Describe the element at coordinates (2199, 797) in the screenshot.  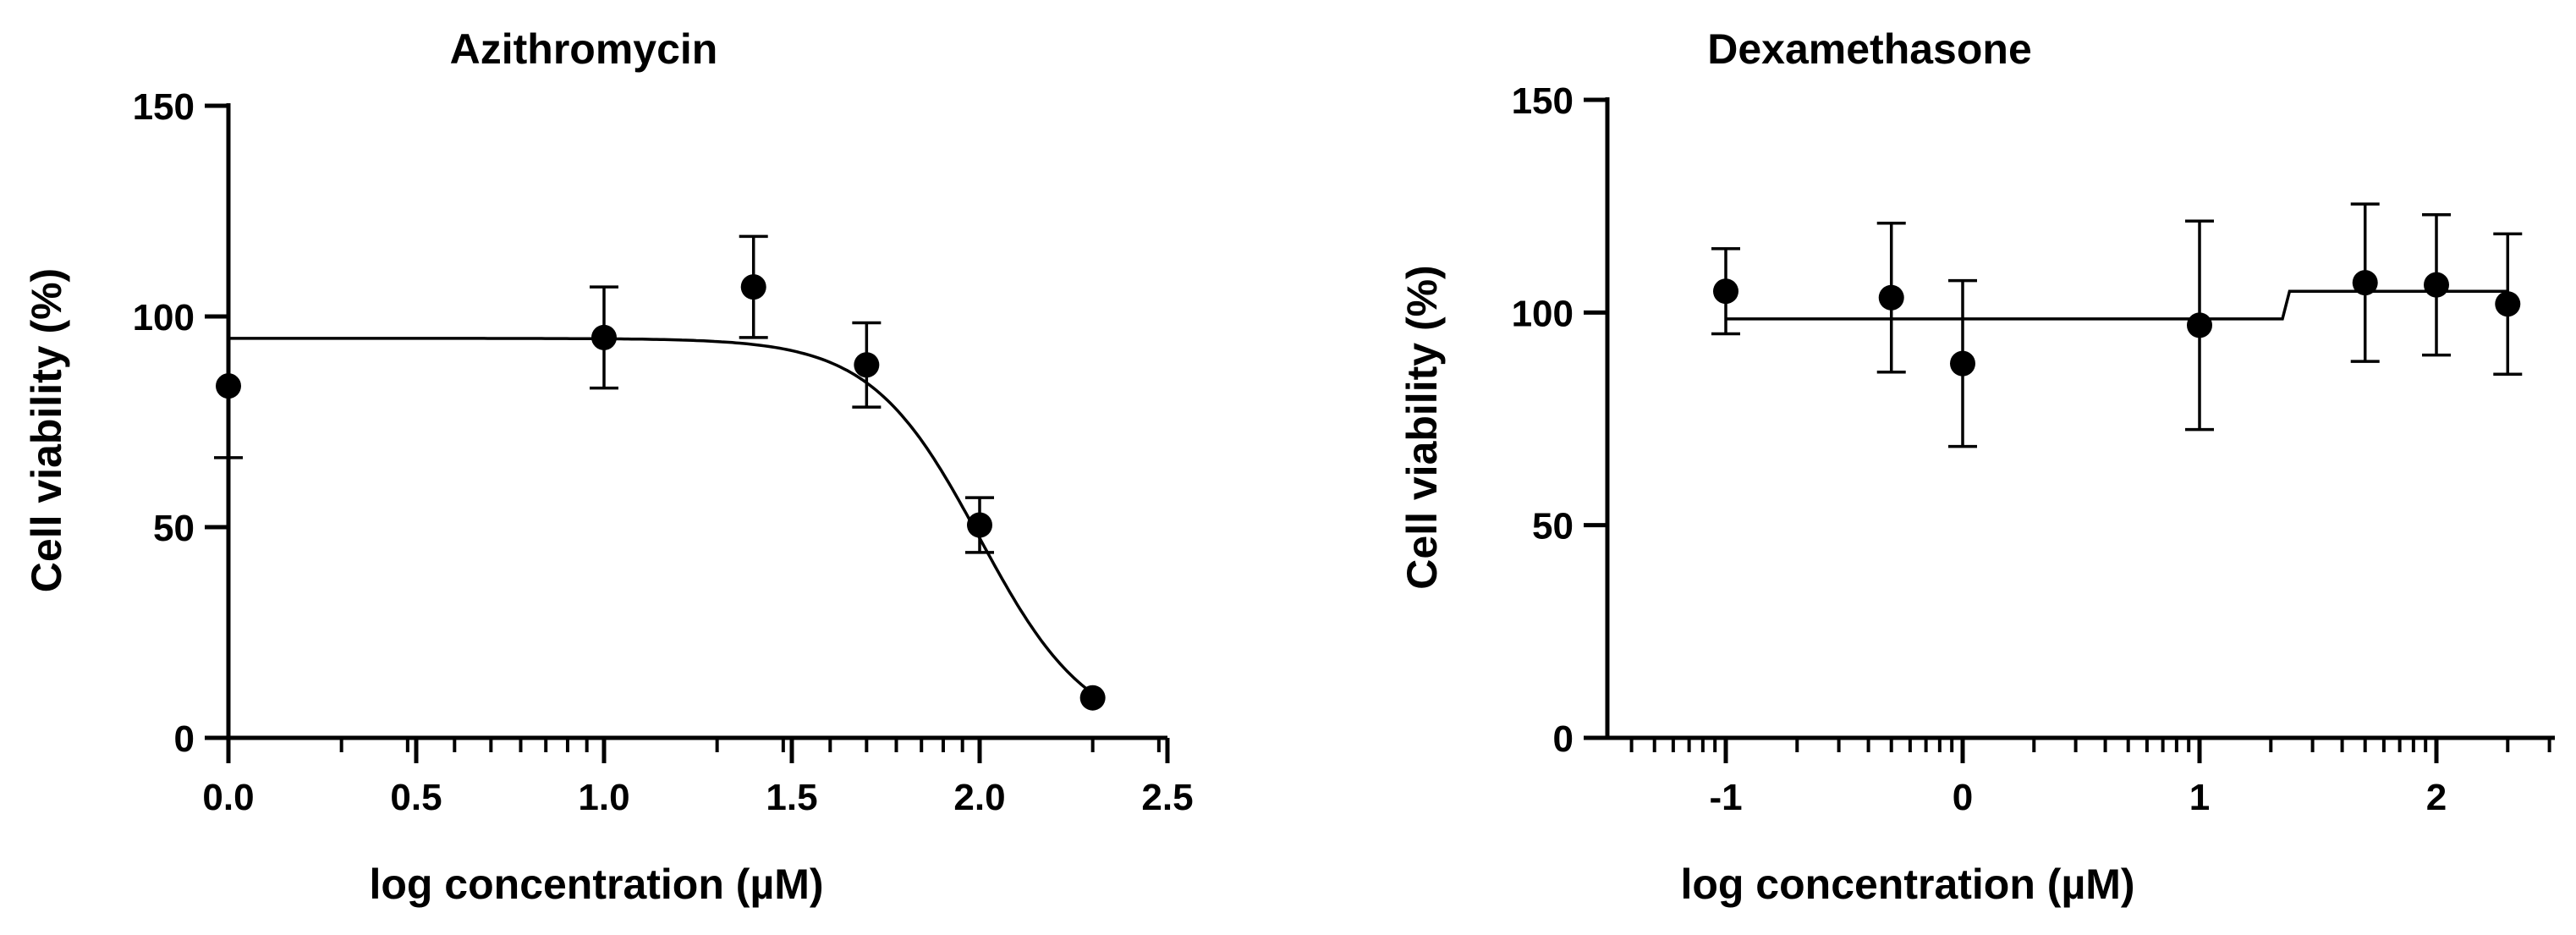
I see `x-tick-label: 1` at that location.